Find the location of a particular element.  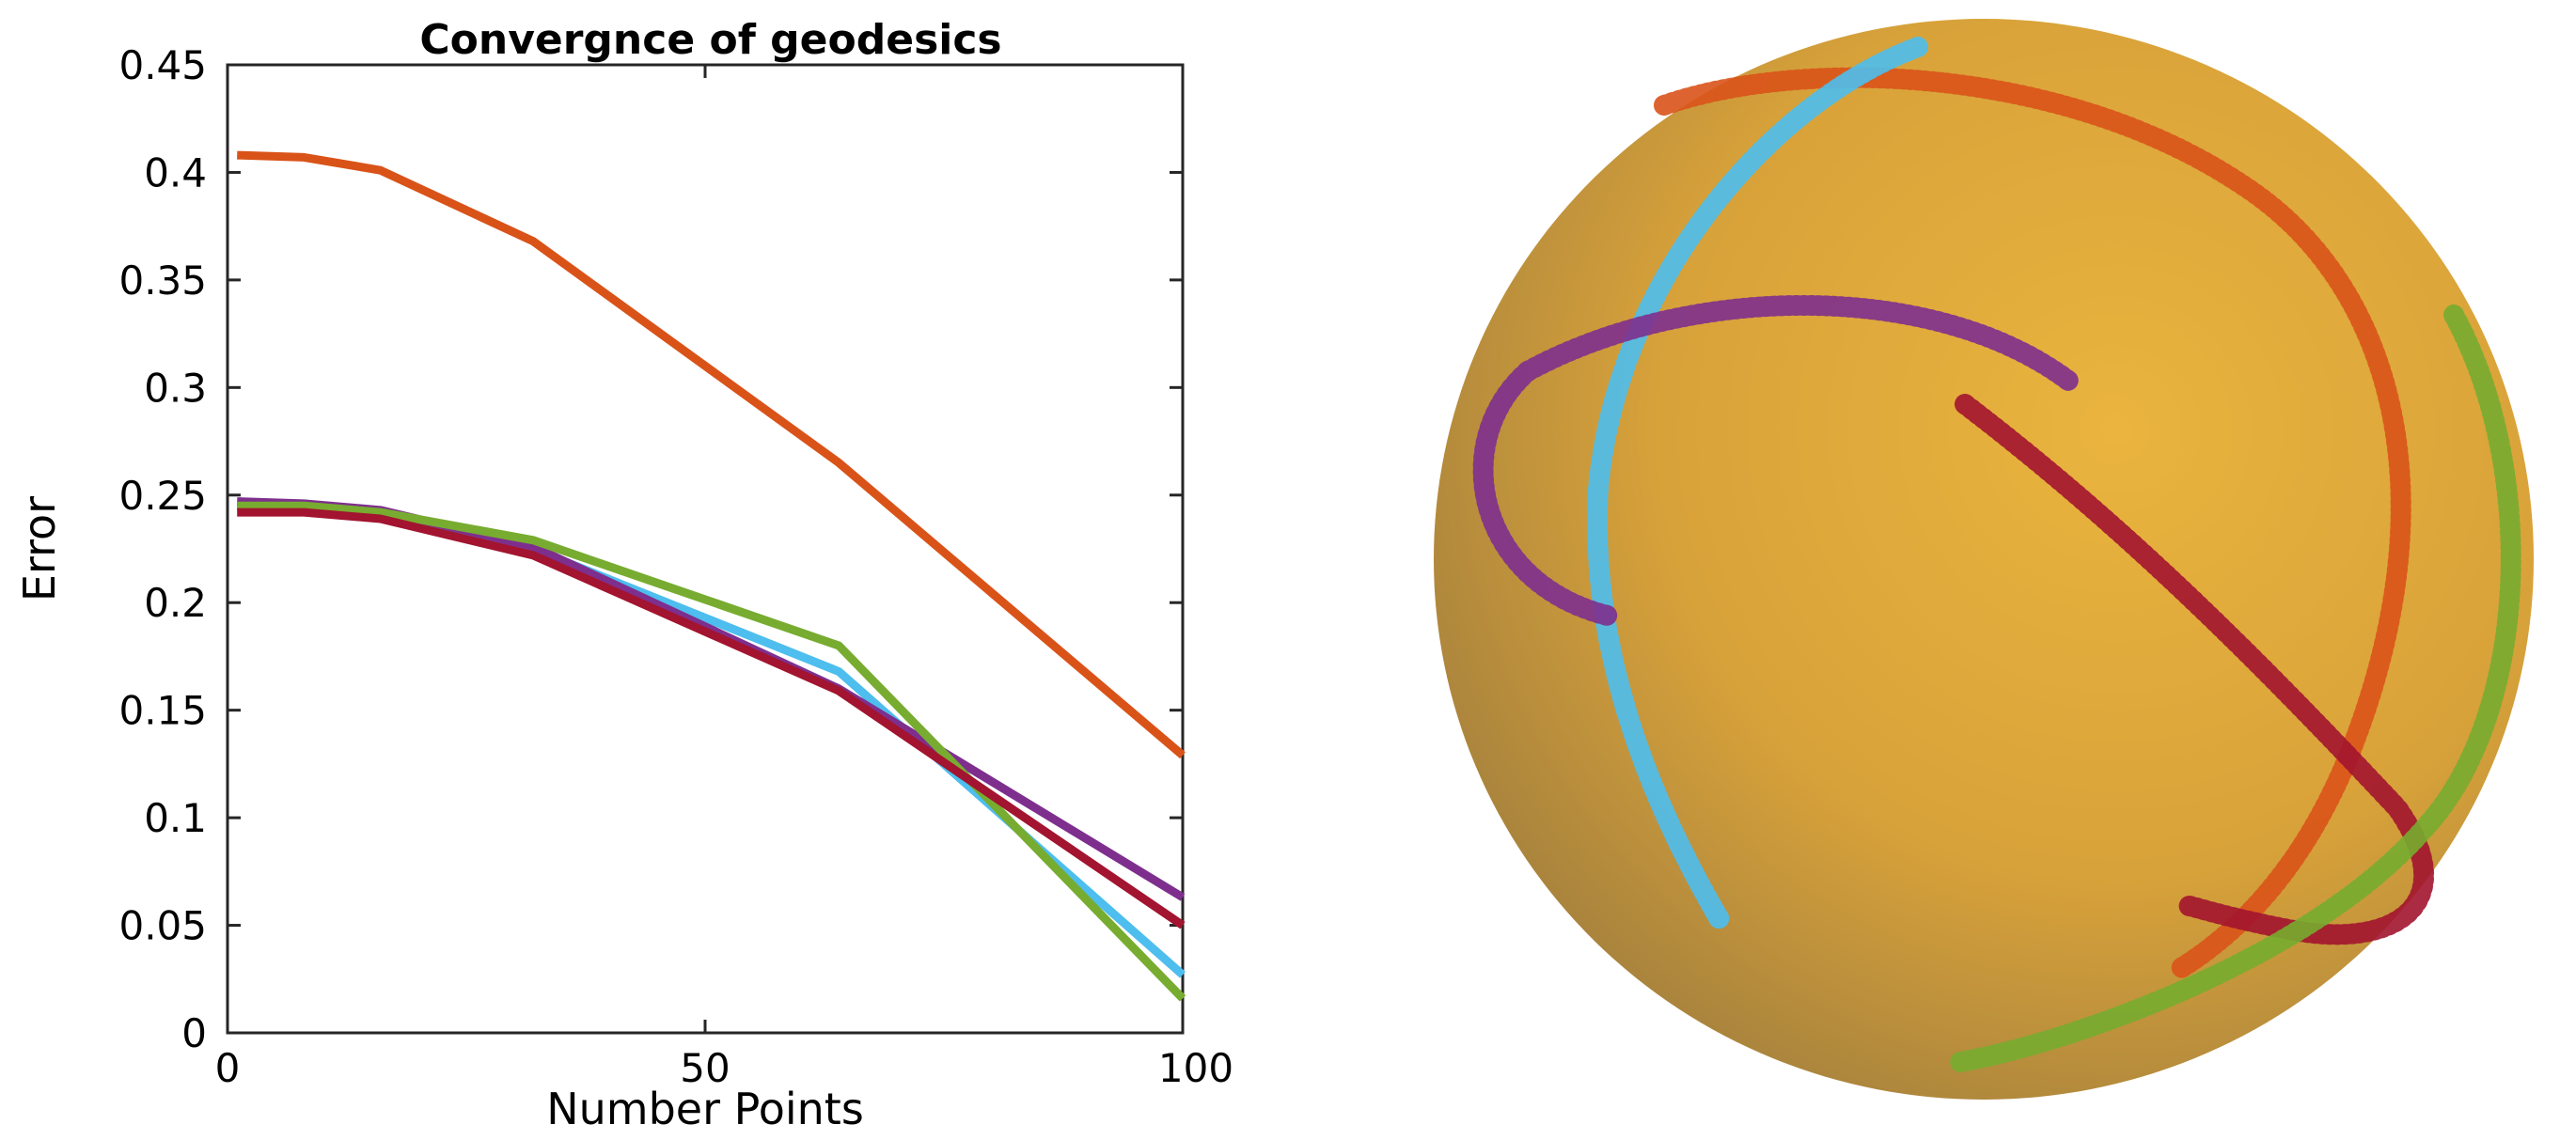

y-tick-label: 0.45 is located at coordinates (163, 65).